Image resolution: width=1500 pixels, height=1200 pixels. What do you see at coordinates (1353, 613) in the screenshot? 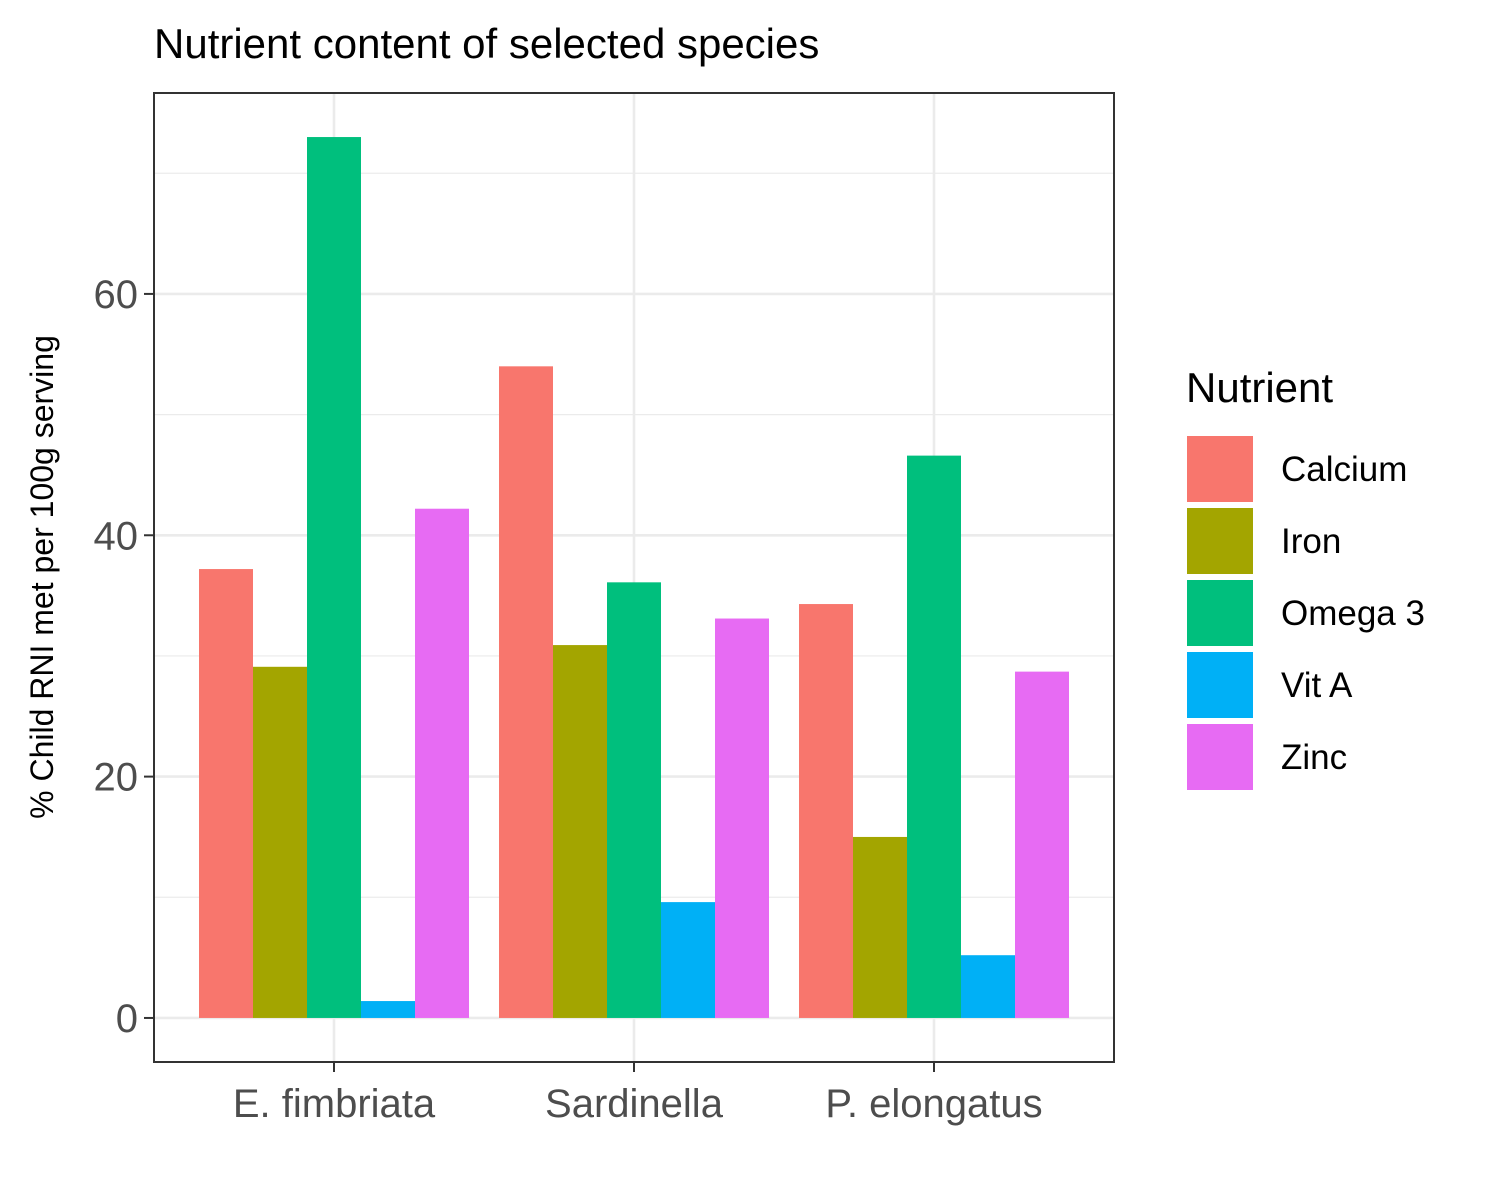
I see `legend-label: Omega 3` at bounding box center [1353, 613].